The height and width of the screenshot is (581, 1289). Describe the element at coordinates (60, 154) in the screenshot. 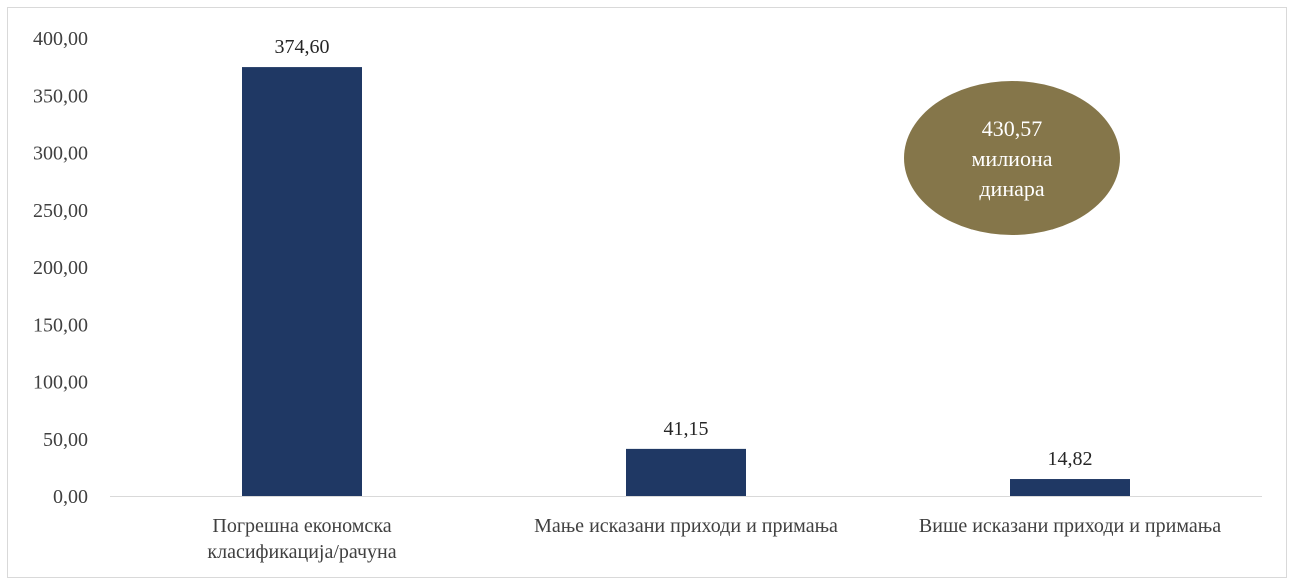

I see `y-tick-label: 300,00` at that location.